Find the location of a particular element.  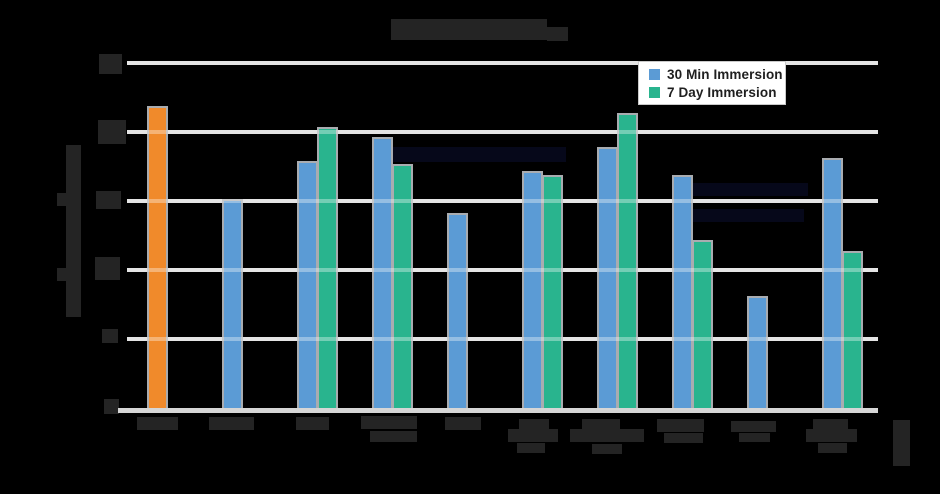

legend-swatch-blue-icon is located at coordinates (654, 74).